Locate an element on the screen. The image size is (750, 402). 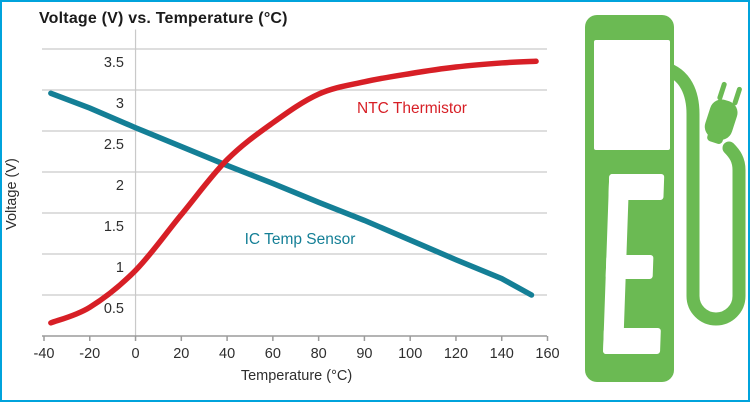
x-tick-label: 40 is located at coordinates (227, 354).